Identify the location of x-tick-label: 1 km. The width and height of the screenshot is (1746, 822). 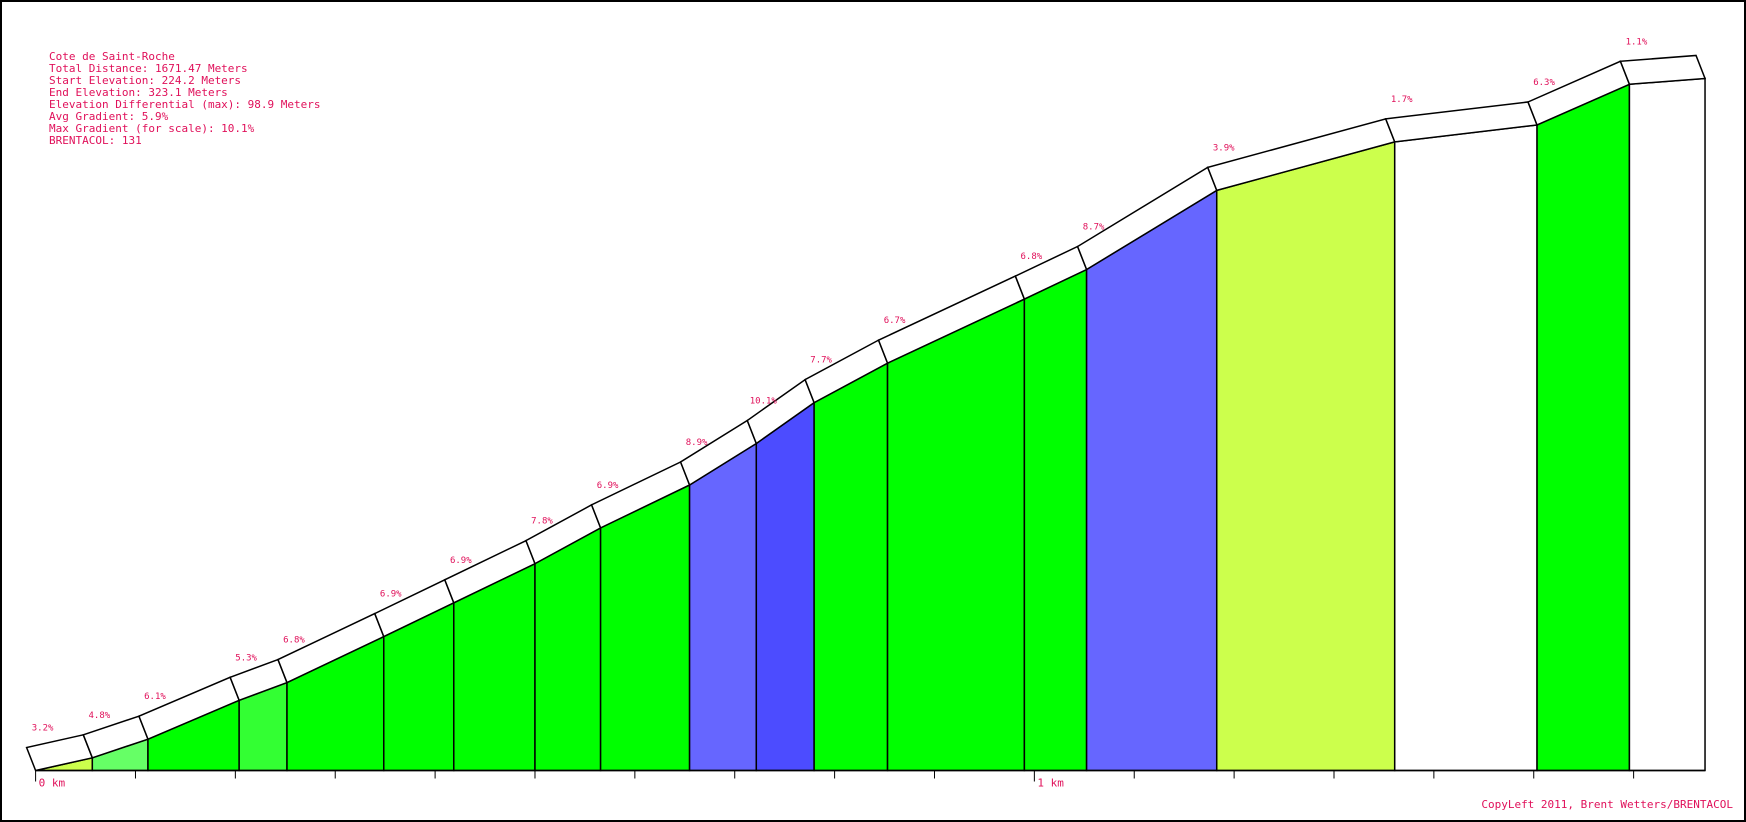
(1050, 783).